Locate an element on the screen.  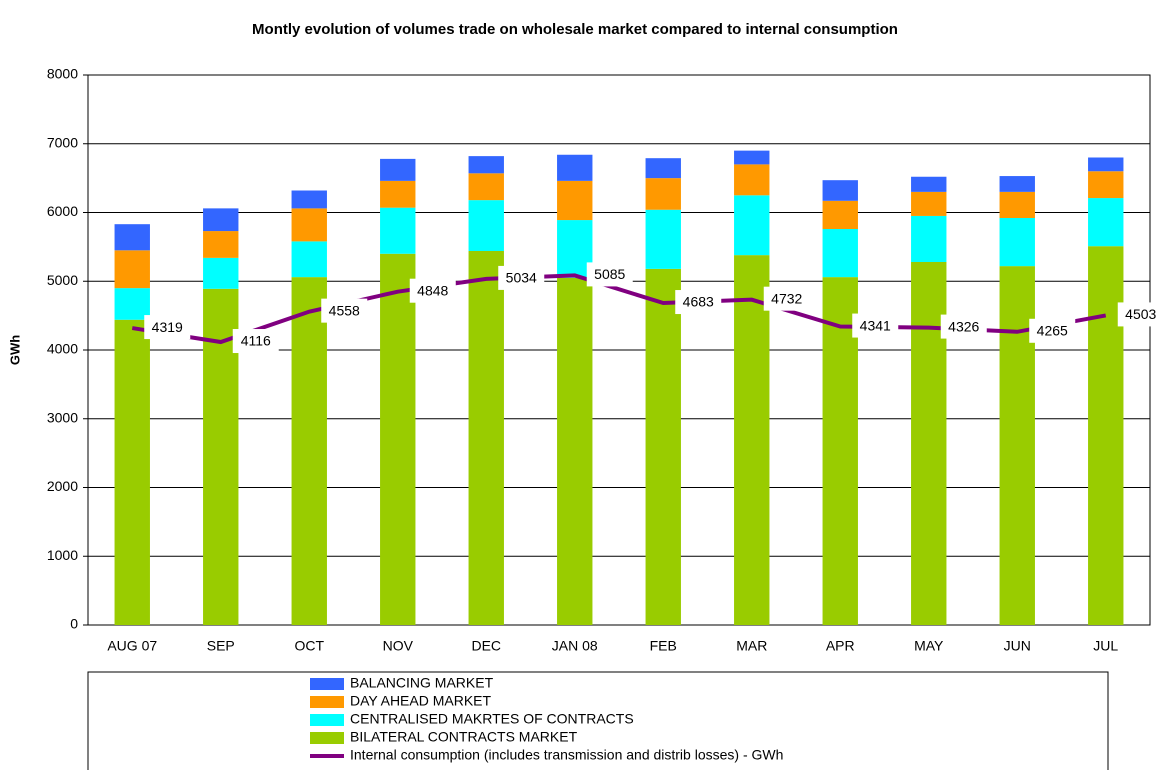
x-tick-label: DEC is located at coordinates (486, 646).